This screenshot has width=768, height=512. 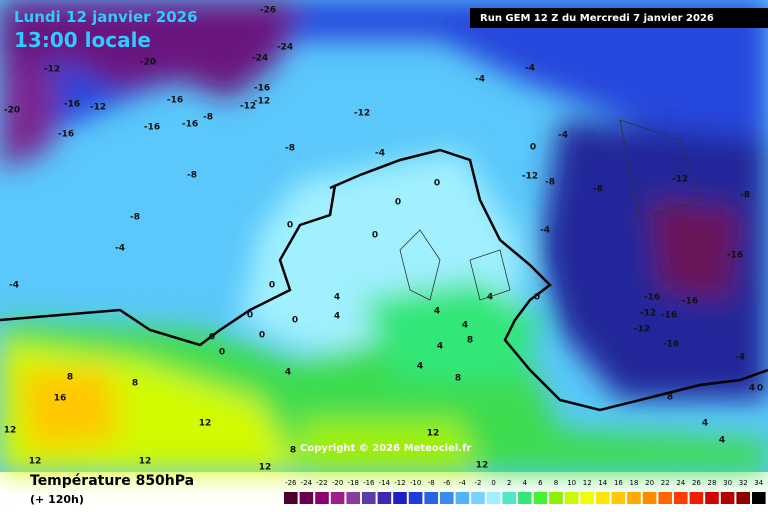 I want to click on scale-label: -2, so click(x=478, y=483).